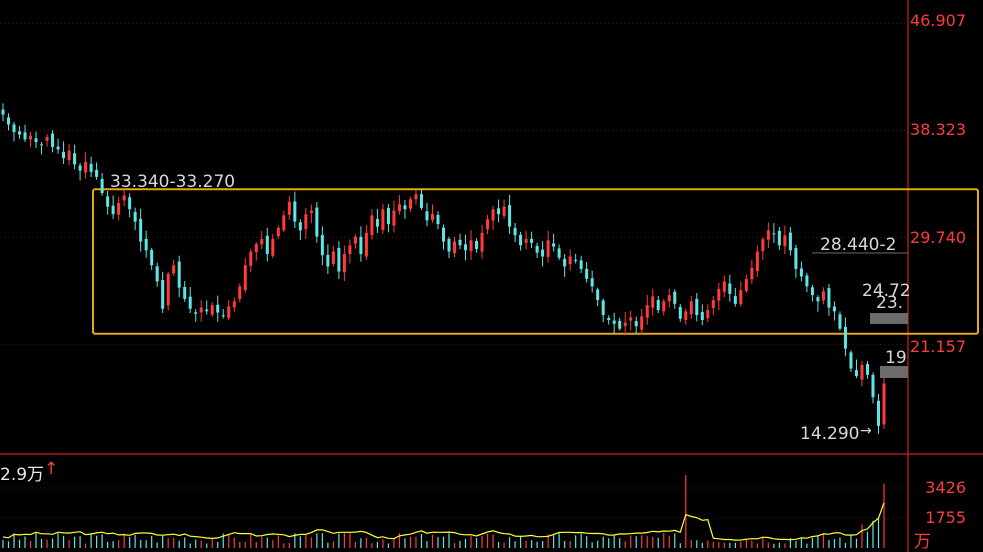 Image resolution: width=983 pixels, height=552 pixels. I want to click on price-tick-4: 21.157, so click(938, 346).